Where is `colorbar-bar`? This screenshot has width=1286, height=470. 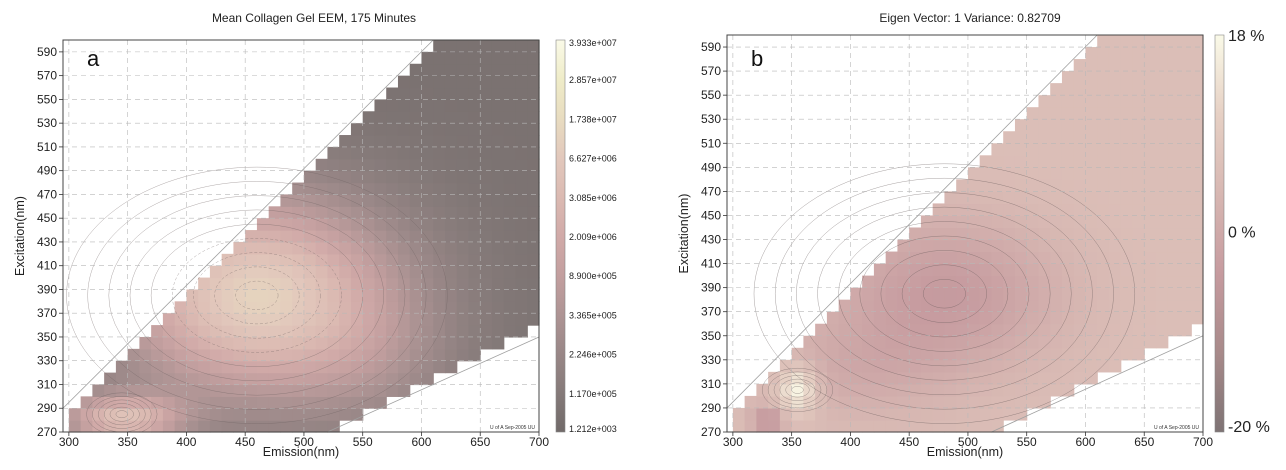 colorbar-bar is located at coordinates (1219, 233).